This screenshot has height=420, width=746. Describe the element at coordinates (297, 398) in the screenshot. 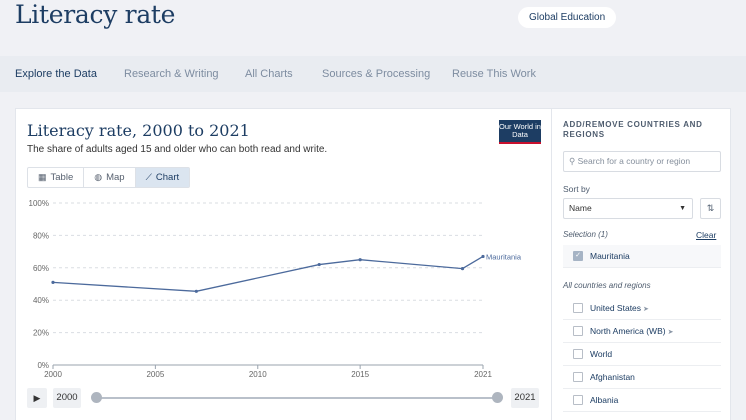

I see `timeline-track` at that location.